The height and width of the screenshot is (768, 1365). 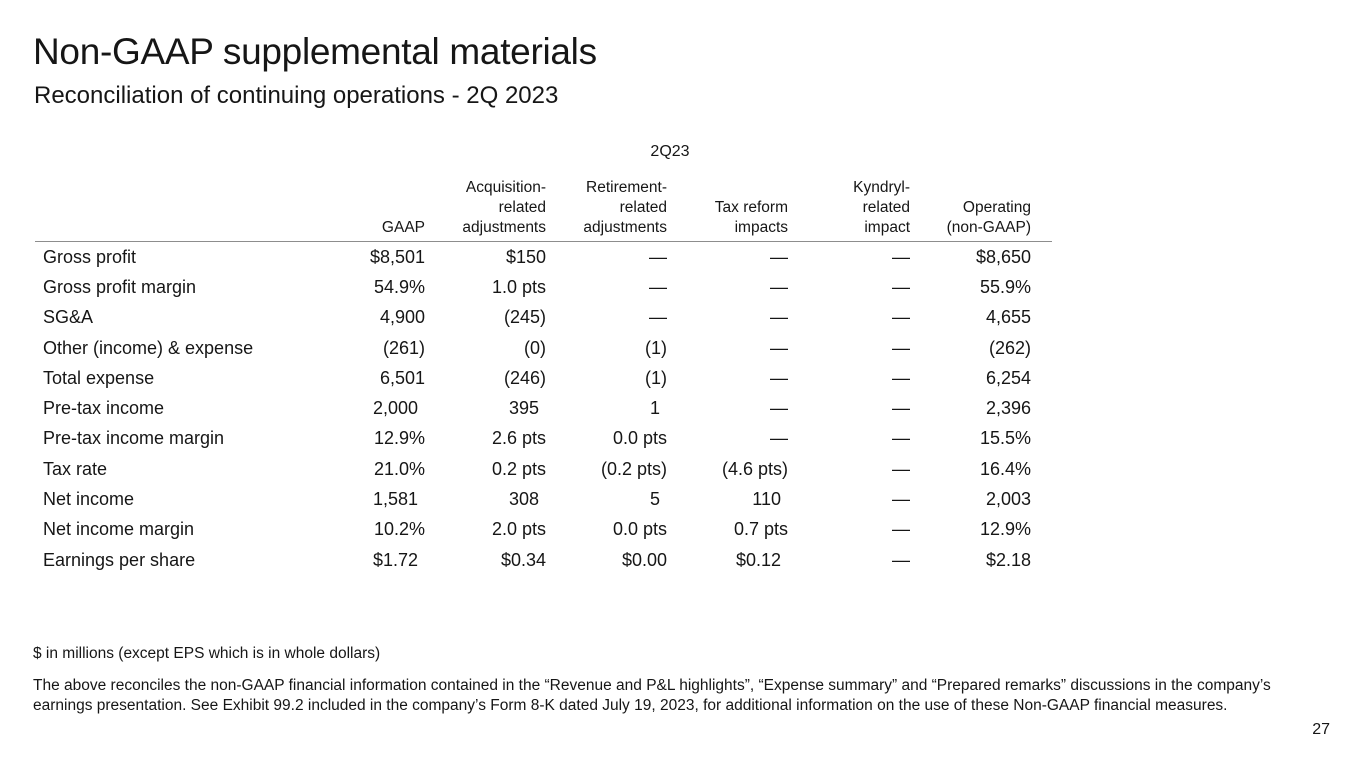 I want to click on cell-operating: 4,655, so click(x=1008, y=317).